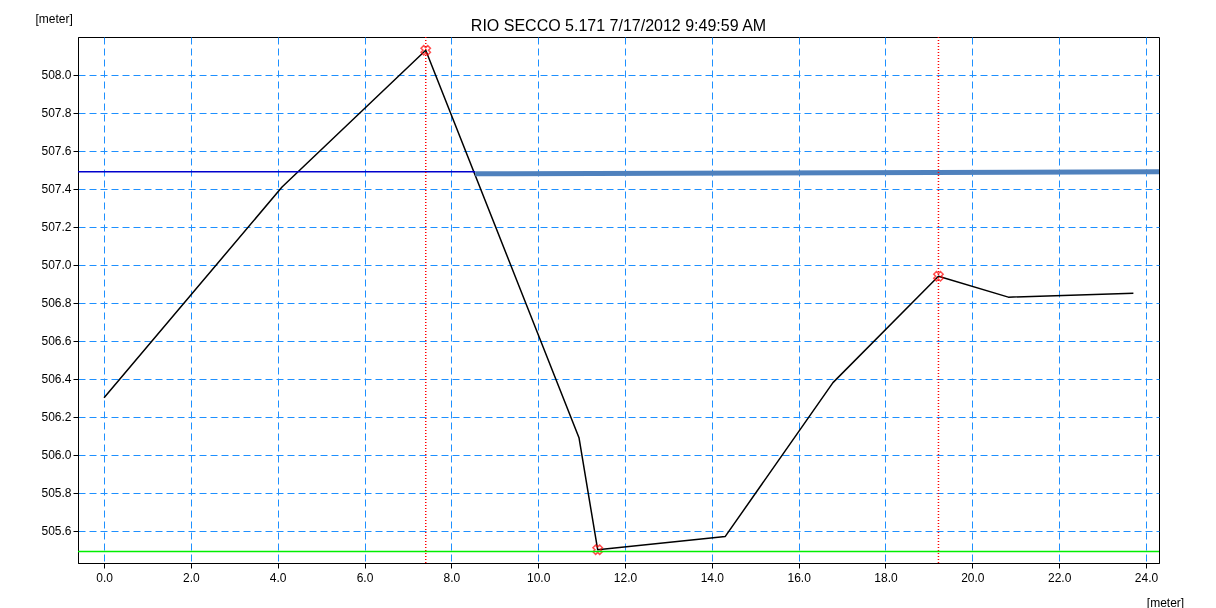 Image resolution: width=1216 pixels, height=608 pixels. Describe the element at coordinates (56, 531) in the screenshot. I see `y-tick-label: 505.6` at that location.